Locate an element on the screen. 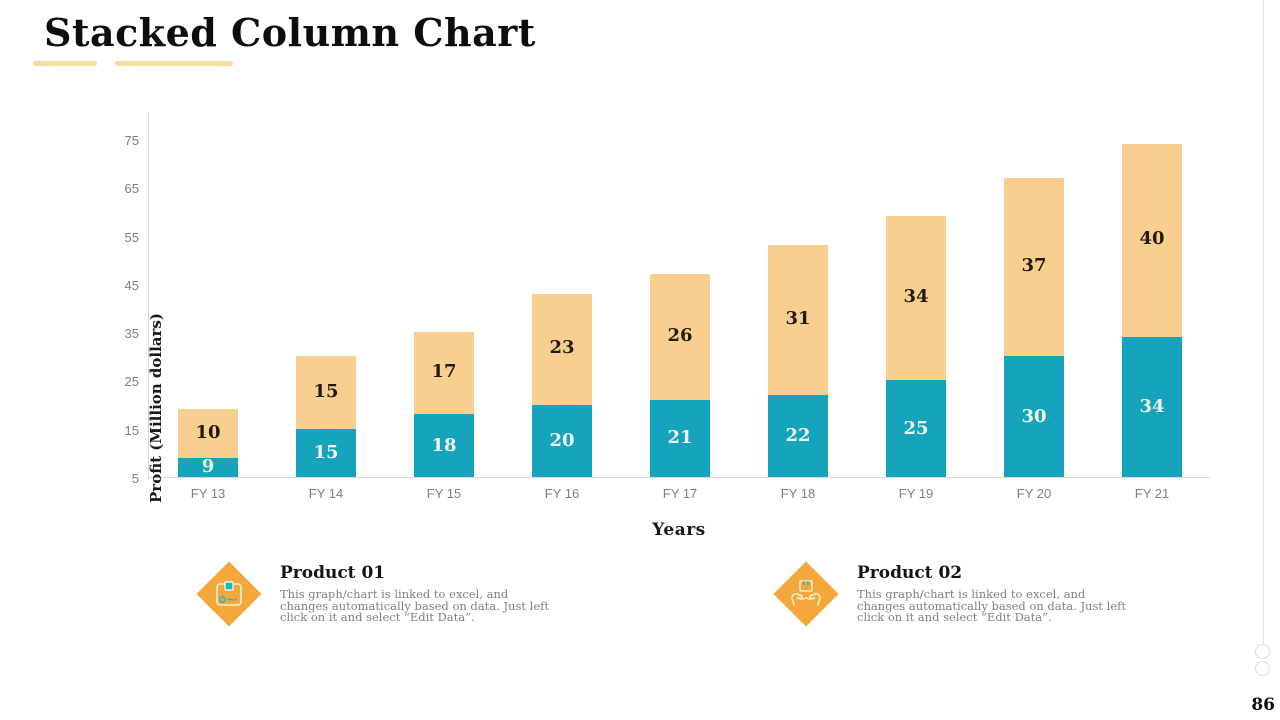 The width and height of the screenshot is (1280, 720). x-tick-label: FY 13 is located at coordinates (208, 493).